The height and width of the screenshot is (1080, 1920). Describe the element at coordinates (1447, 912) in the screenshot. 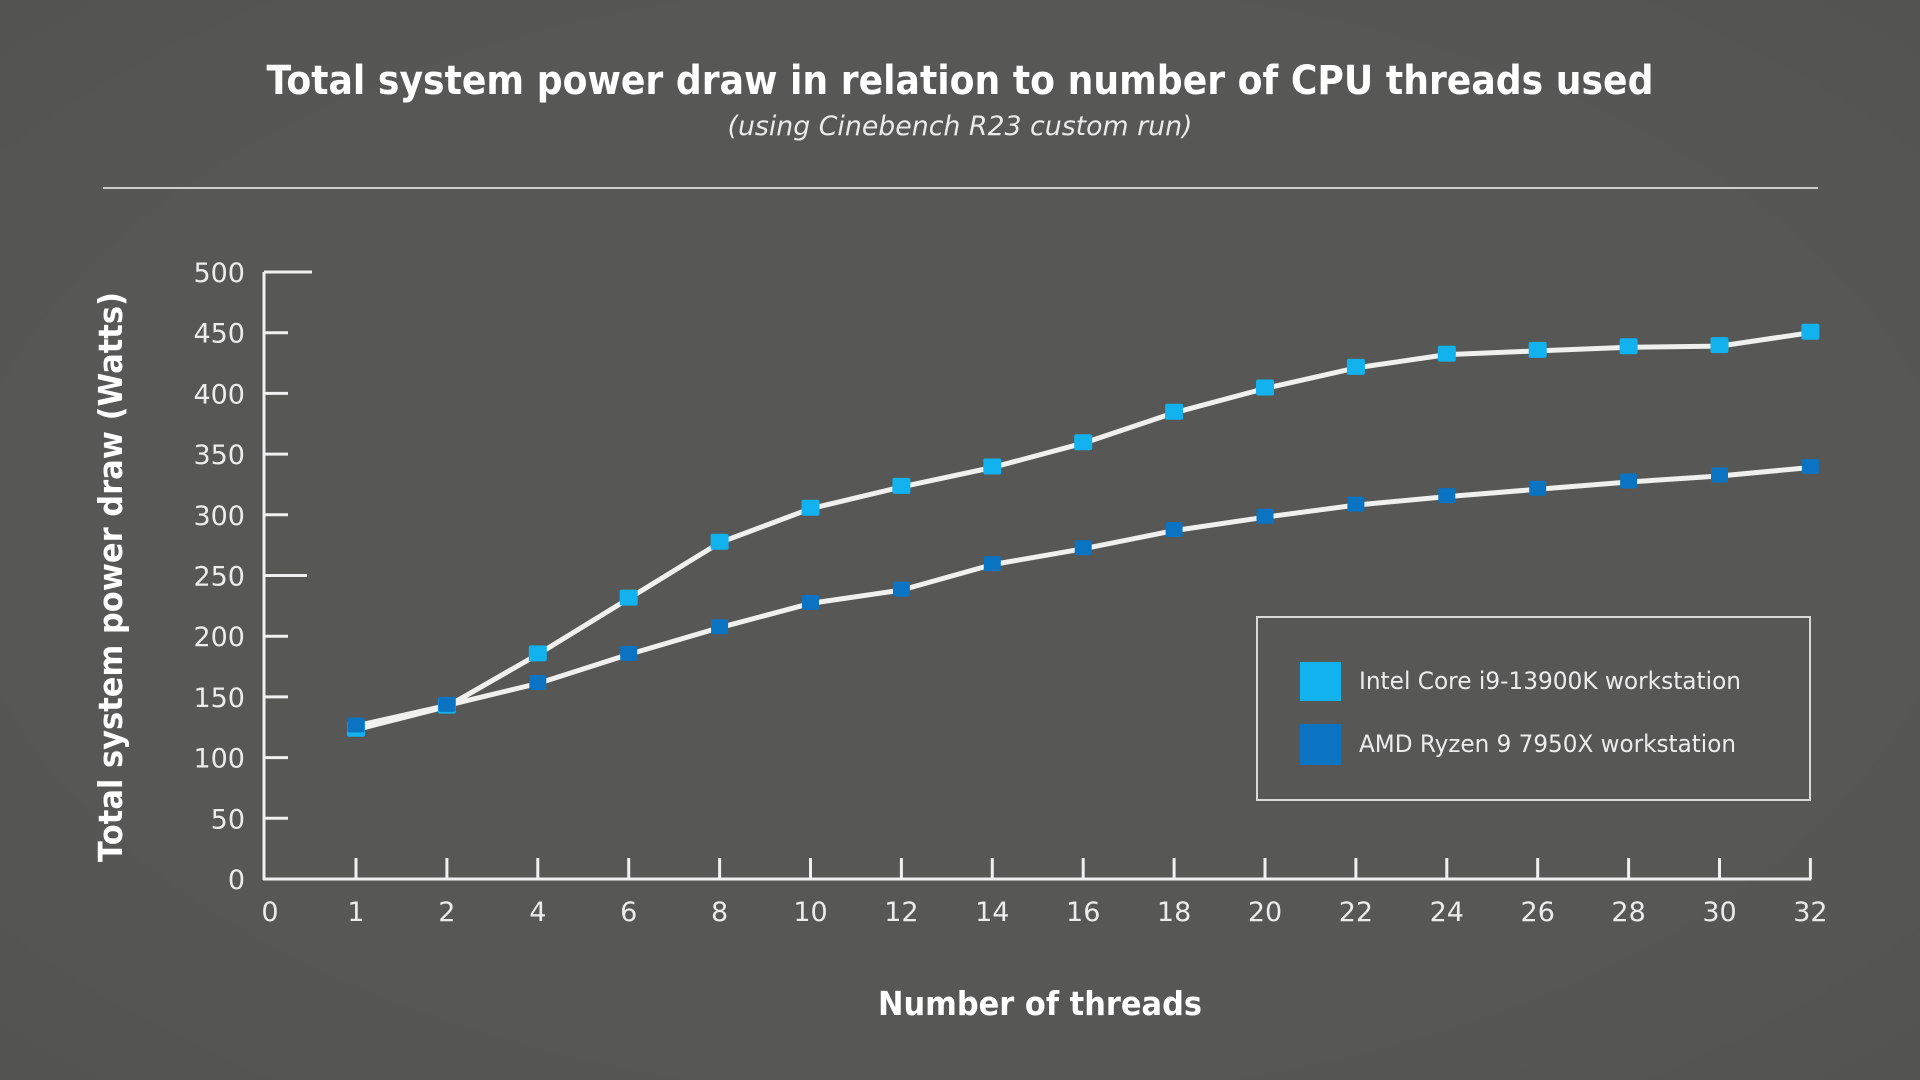

I see `x-tick-label: 24` at that location.